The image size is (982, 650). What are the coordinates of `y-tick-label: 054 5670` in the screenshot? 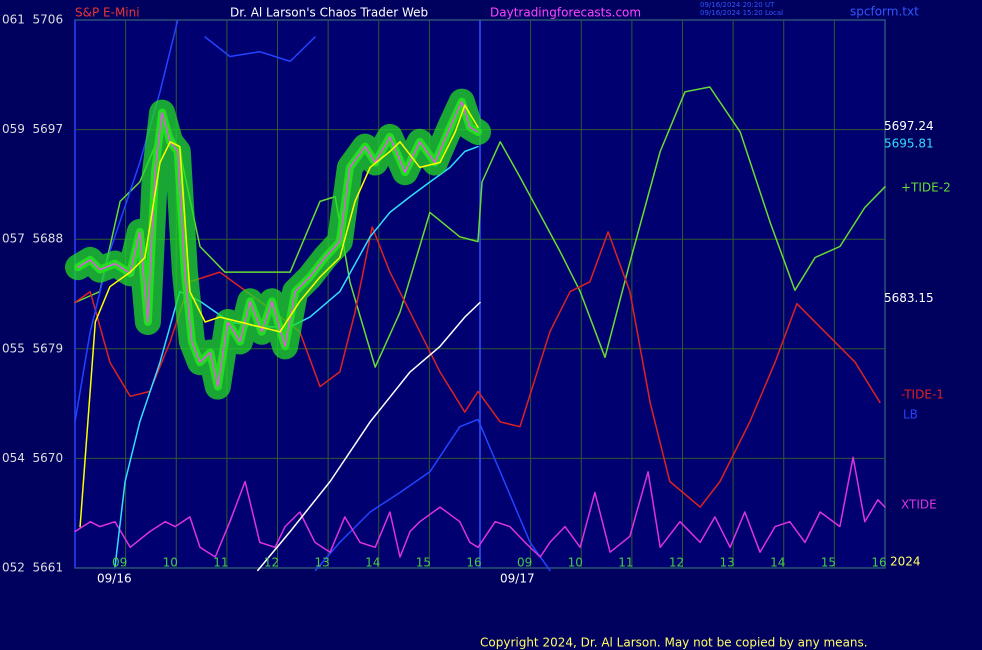 It's located at (32, 458).